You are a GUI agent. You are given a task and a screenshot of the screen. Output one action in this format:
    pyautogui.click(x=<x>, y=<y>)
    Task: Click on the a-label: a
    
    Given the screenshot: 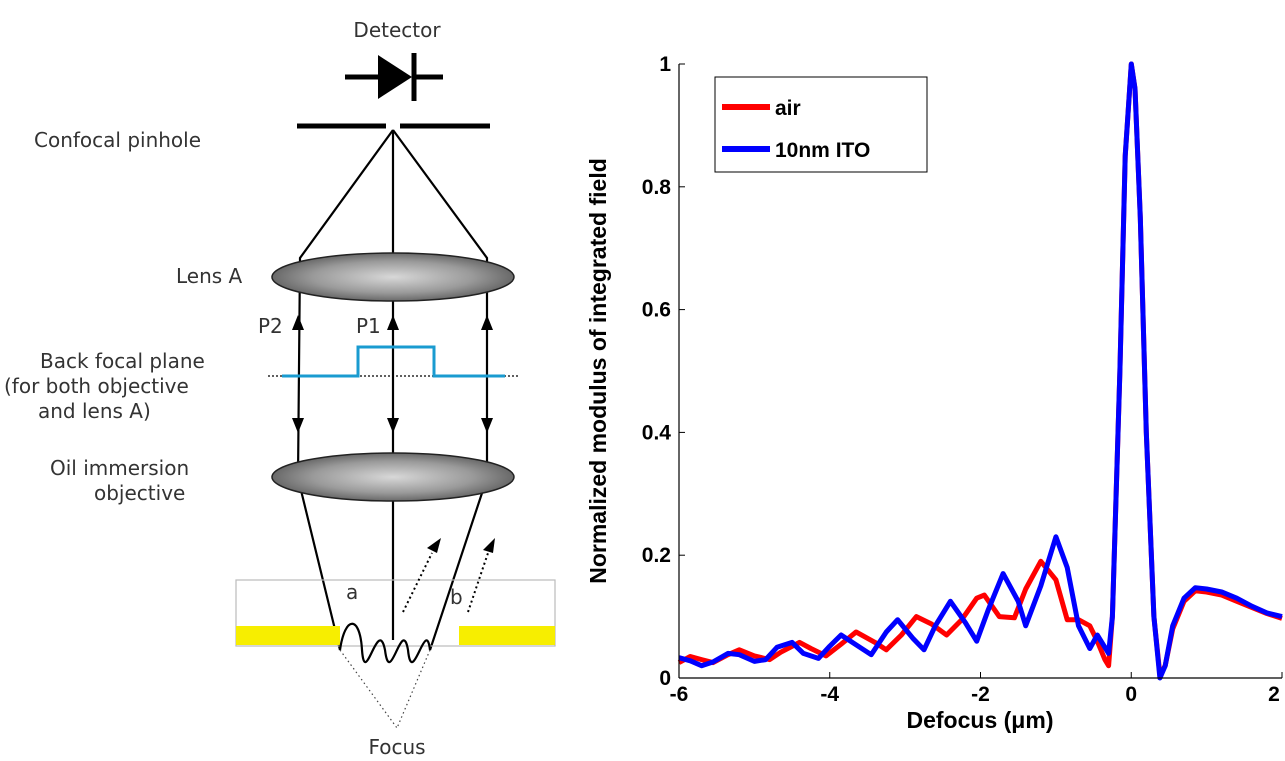 What is the action you would take?
    pyautogui.click(x=352, y=592)
    